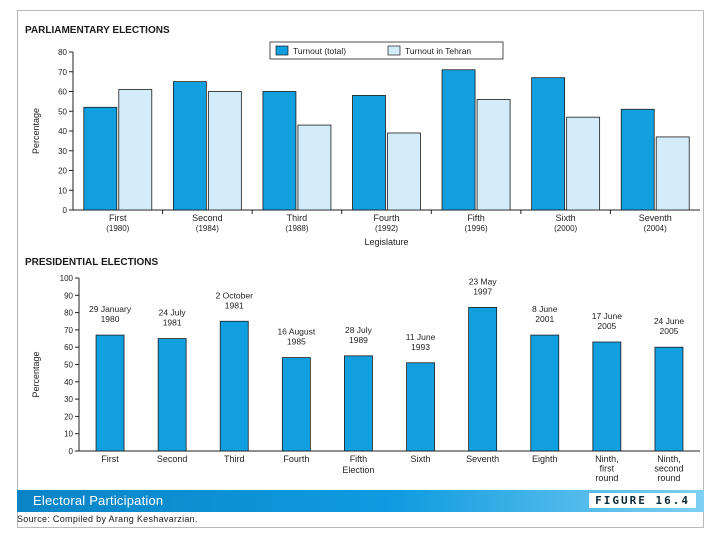 Image resolution: width=720 pixels, height=540 pixels. I want to click on x-category-year: (1992), so click(386, 228).